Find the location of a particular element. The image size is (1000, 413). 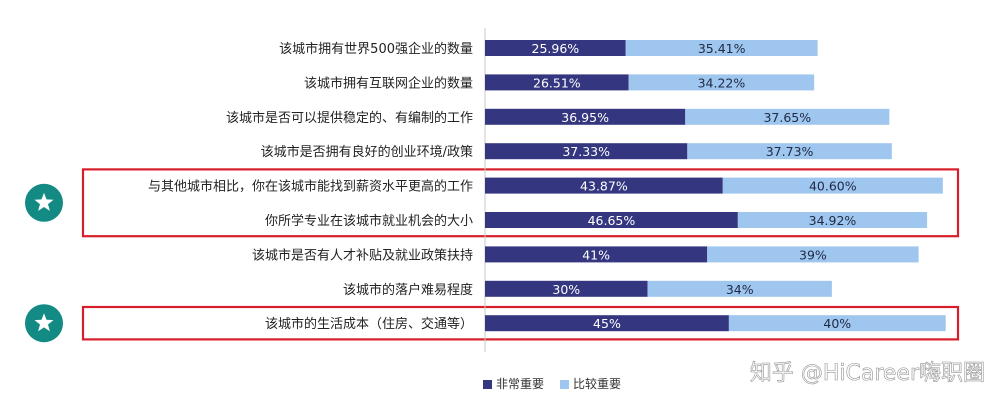

data-label-very-important: 45% is located at coordinates (607, 323).